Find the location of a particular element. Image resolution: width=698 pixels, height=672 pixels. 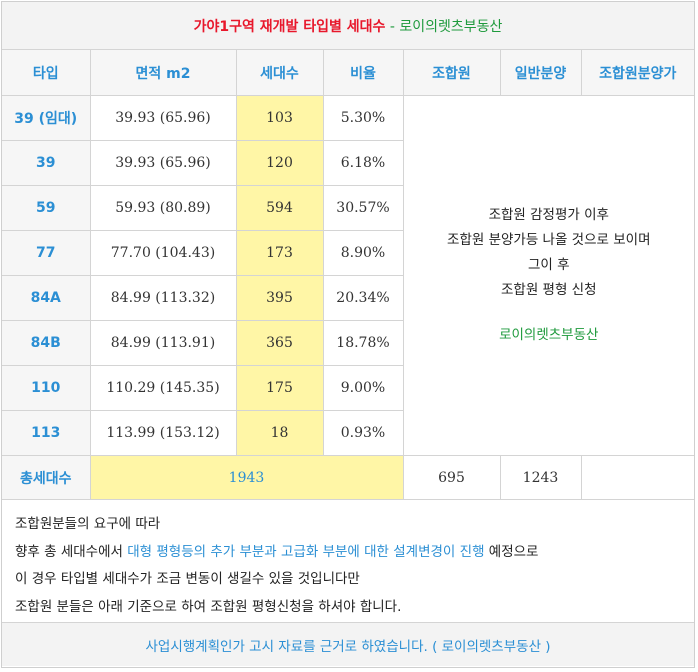

footer-line: 조합원 분들은 아래 기준으로 하여 조합원 평형신청을 하셔야 합니다. is located at coordinates (208, 606).